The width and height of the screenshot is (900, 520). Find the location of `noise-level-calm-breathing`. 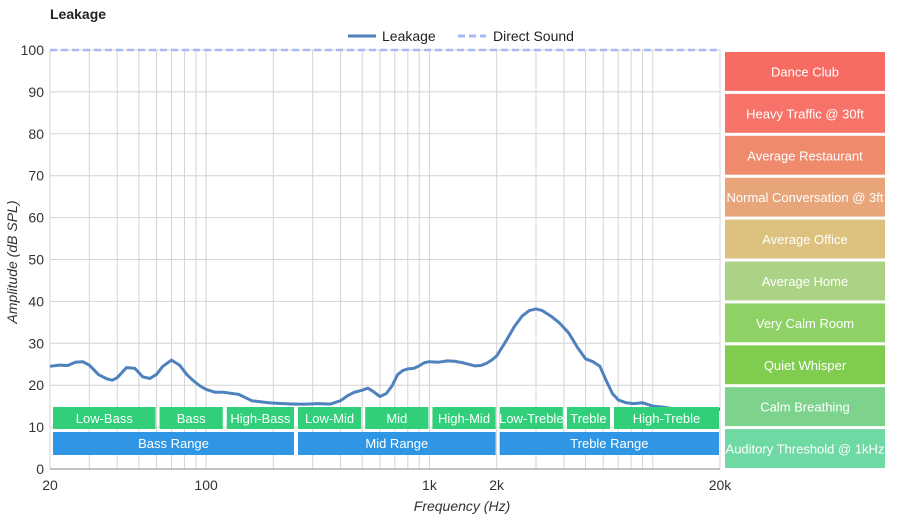

noise-level-calm-breathing is located at coordinates (805, 407).